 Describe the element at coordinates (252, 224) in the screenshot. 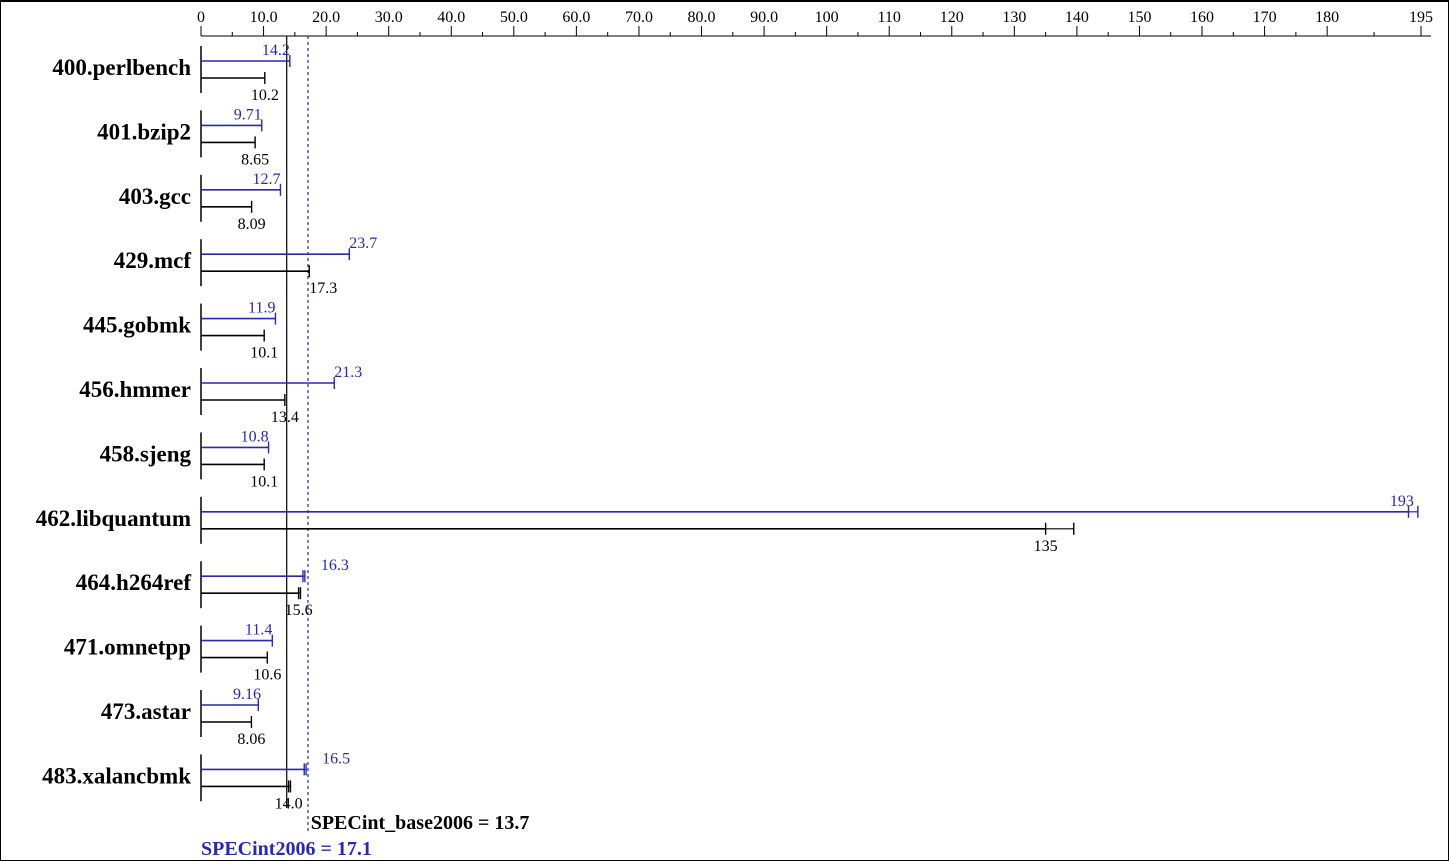

I see `base-value-label: 8.09` at that location.